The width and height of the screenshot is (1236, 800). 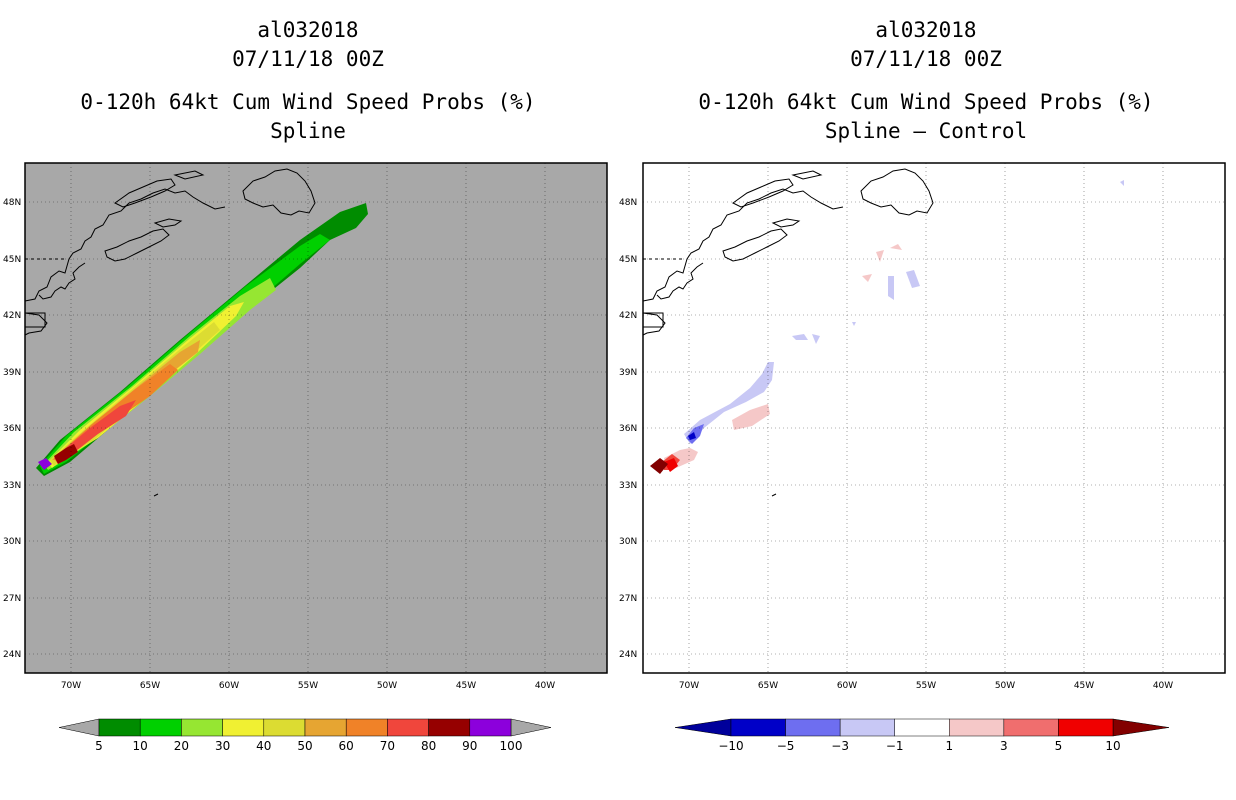 I want to click on left-lon-labels: 70W 65W 60W 55W 50W 45W 40W, so click(x=308, y=686).